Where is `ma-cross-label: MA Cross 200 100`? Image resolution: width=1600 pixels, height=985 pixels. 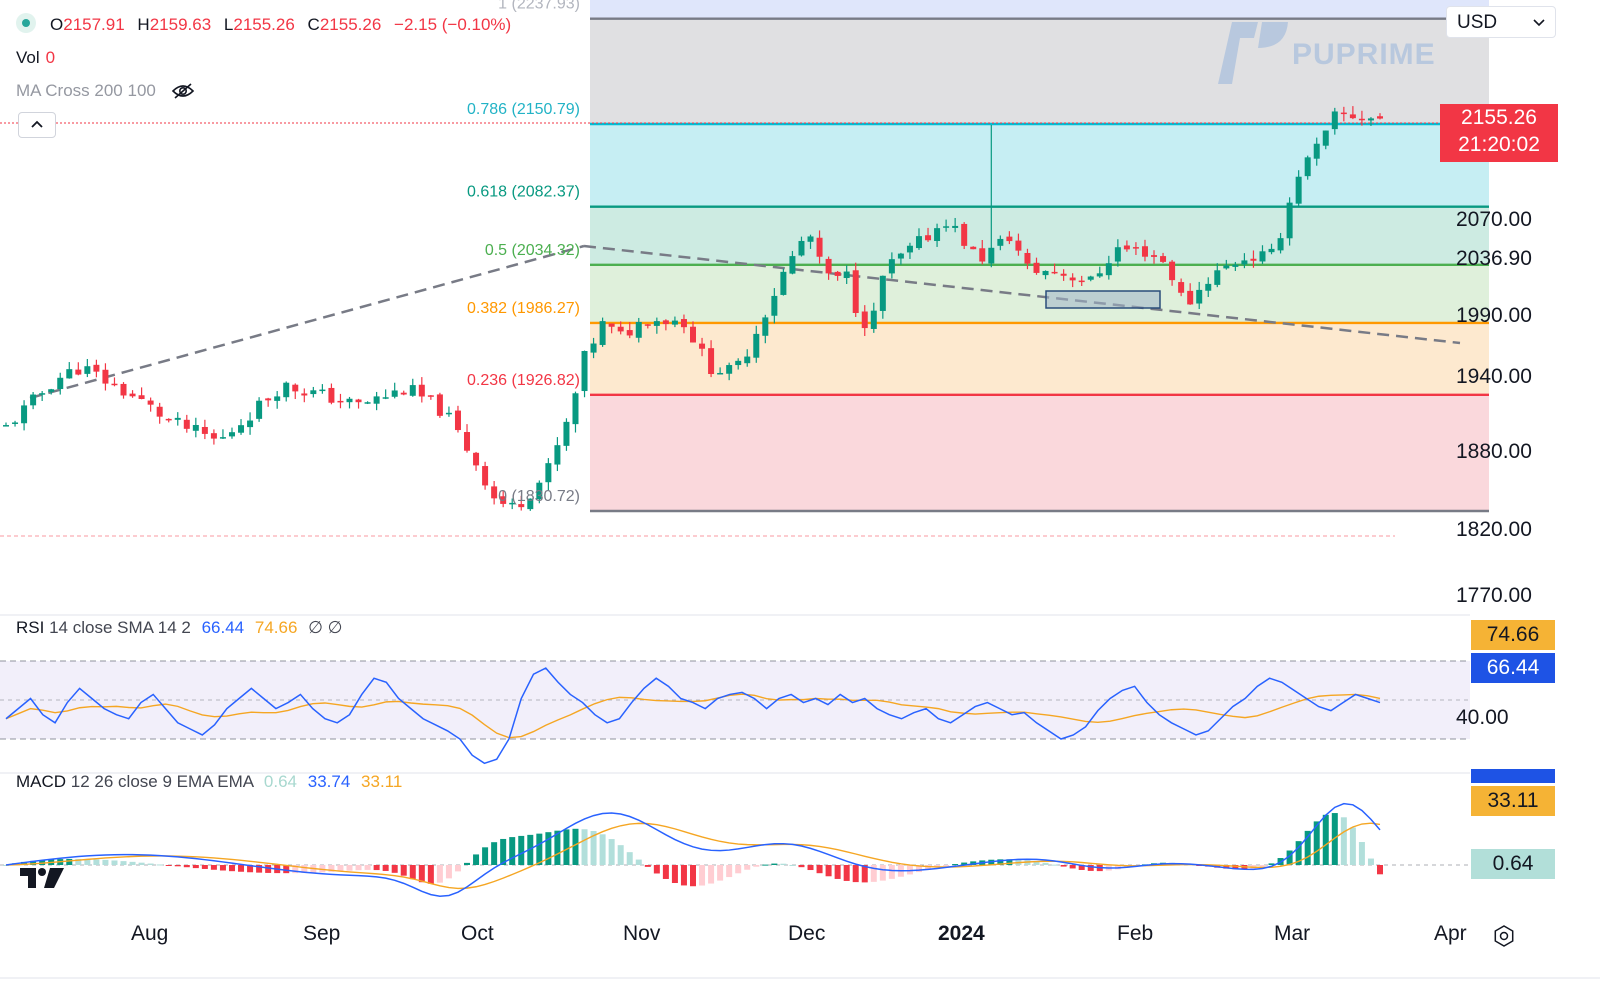
ma-cross-label: MA Cross 200 100 is located at coordinates (86, 90).